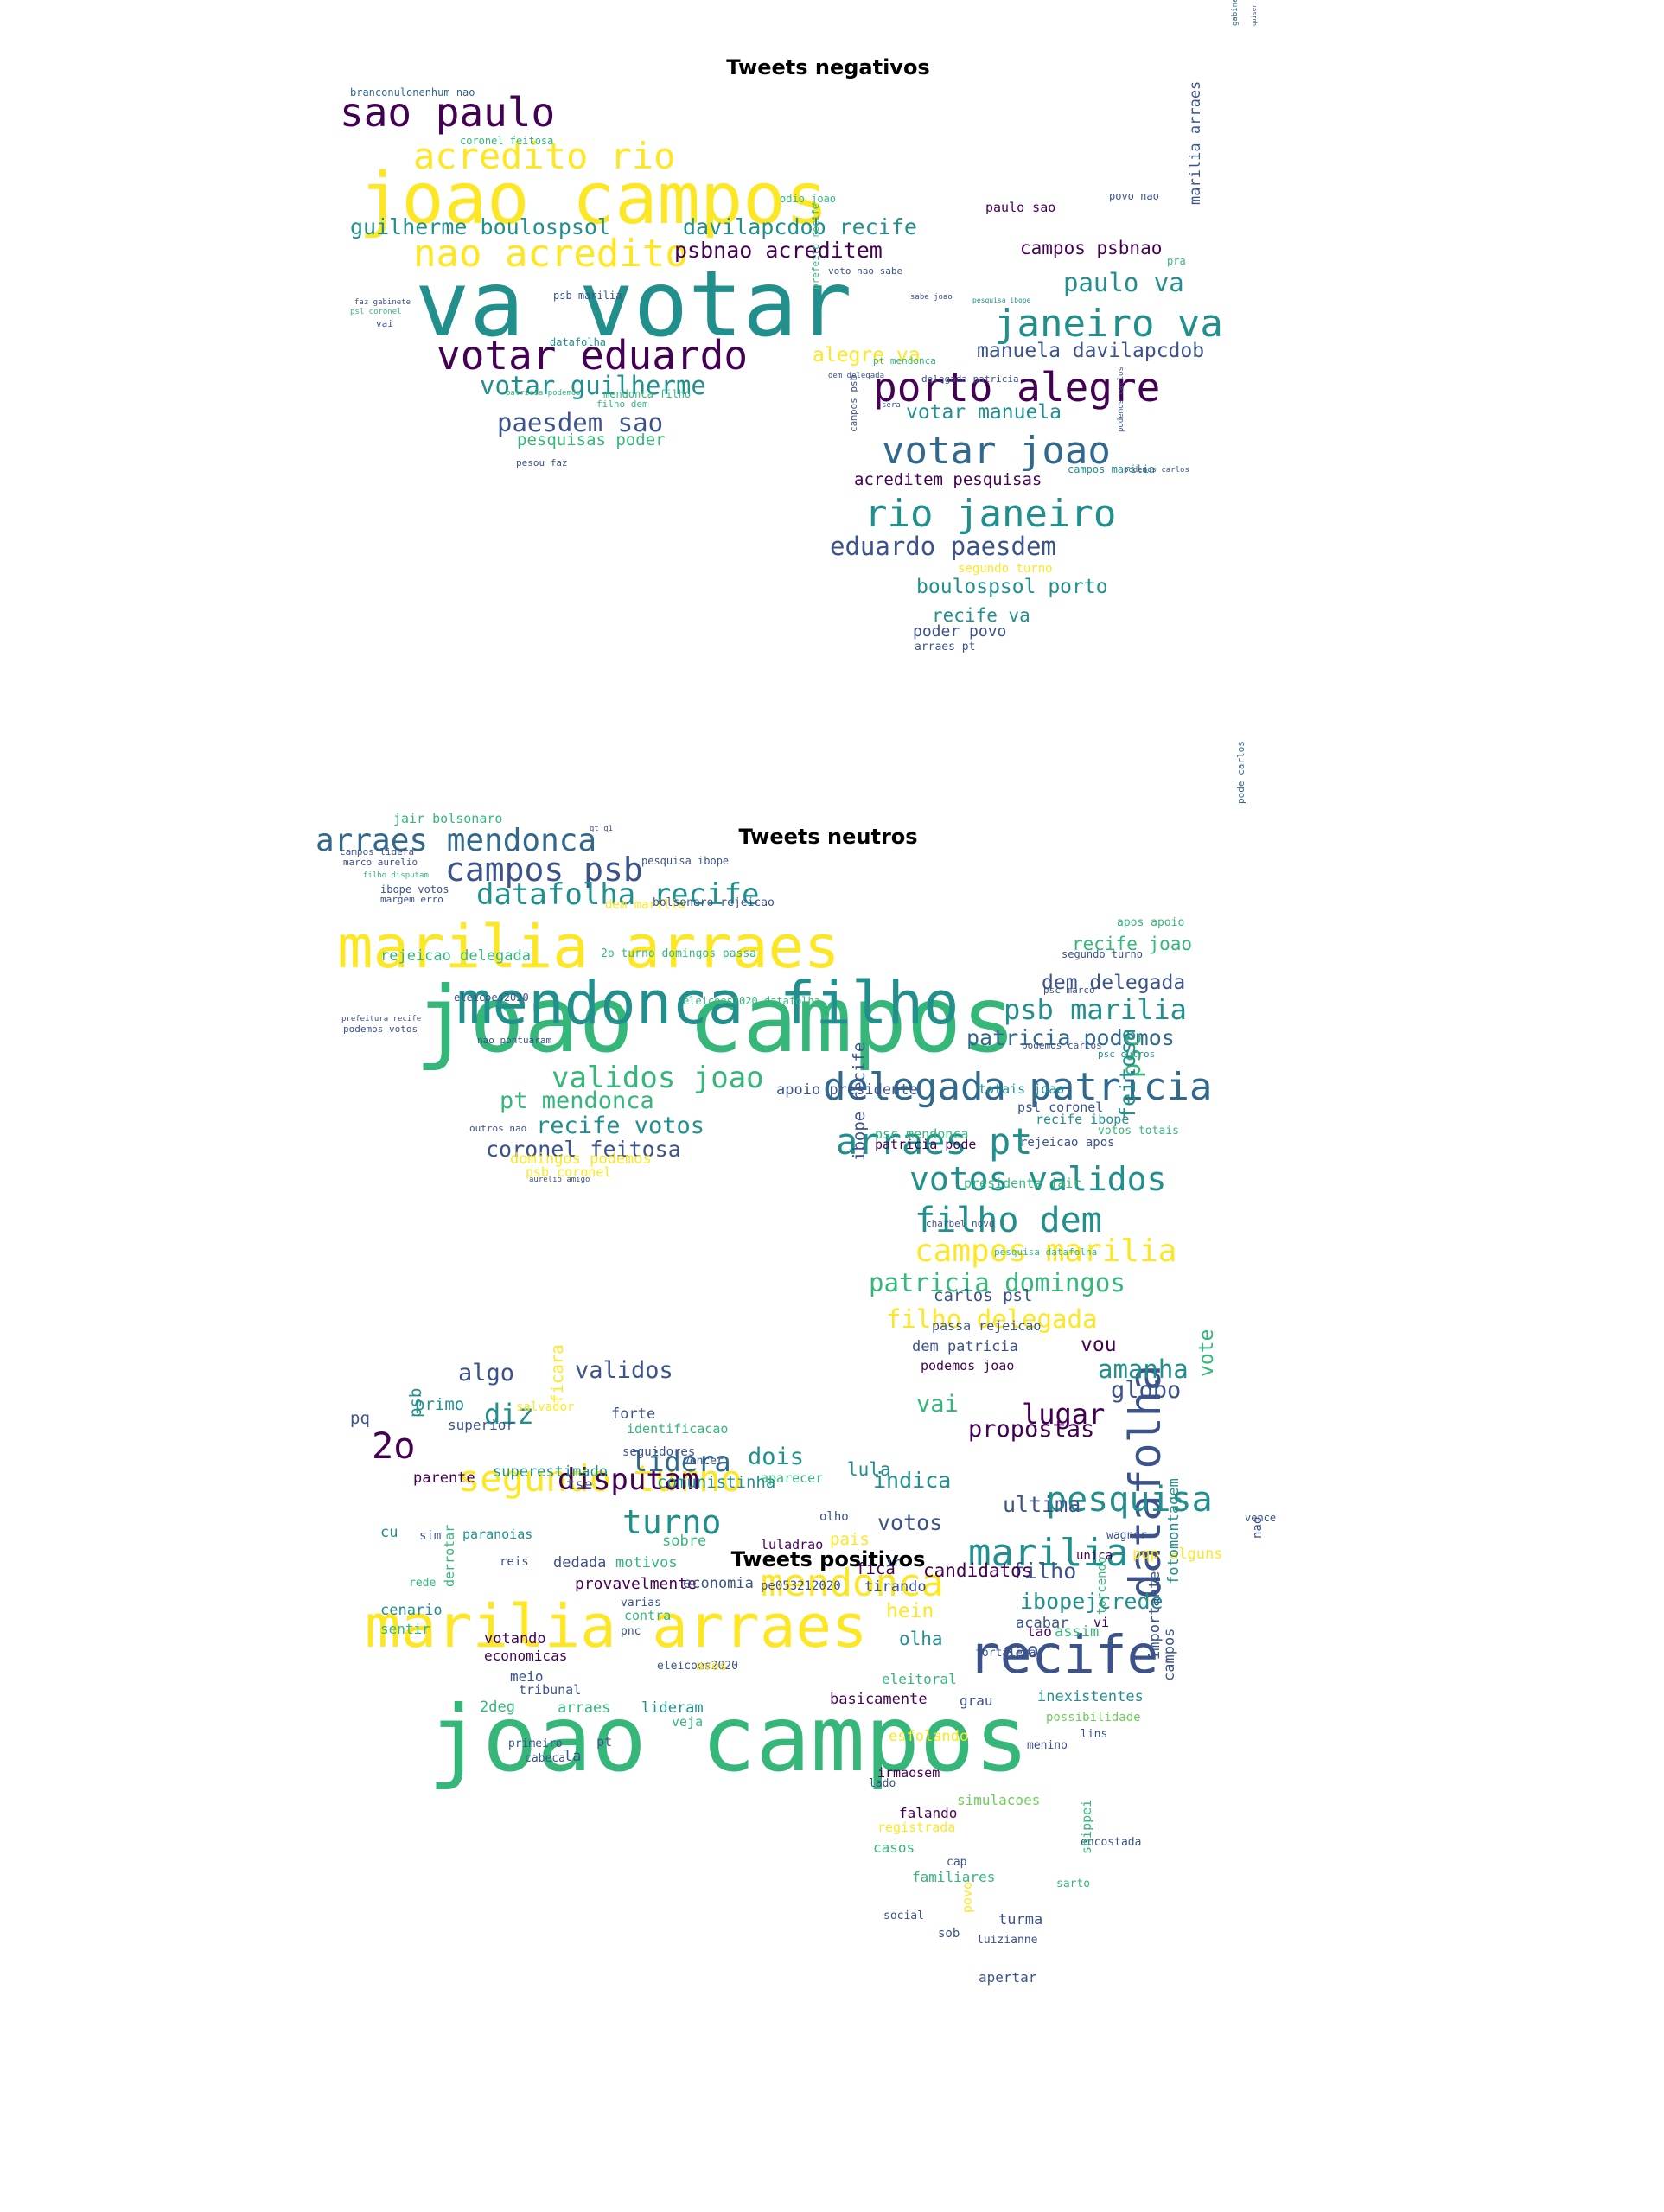 The image size is (1664, 2212). I want to click on word-podemos-carlos: podemos carlos, so click(1121, 399).